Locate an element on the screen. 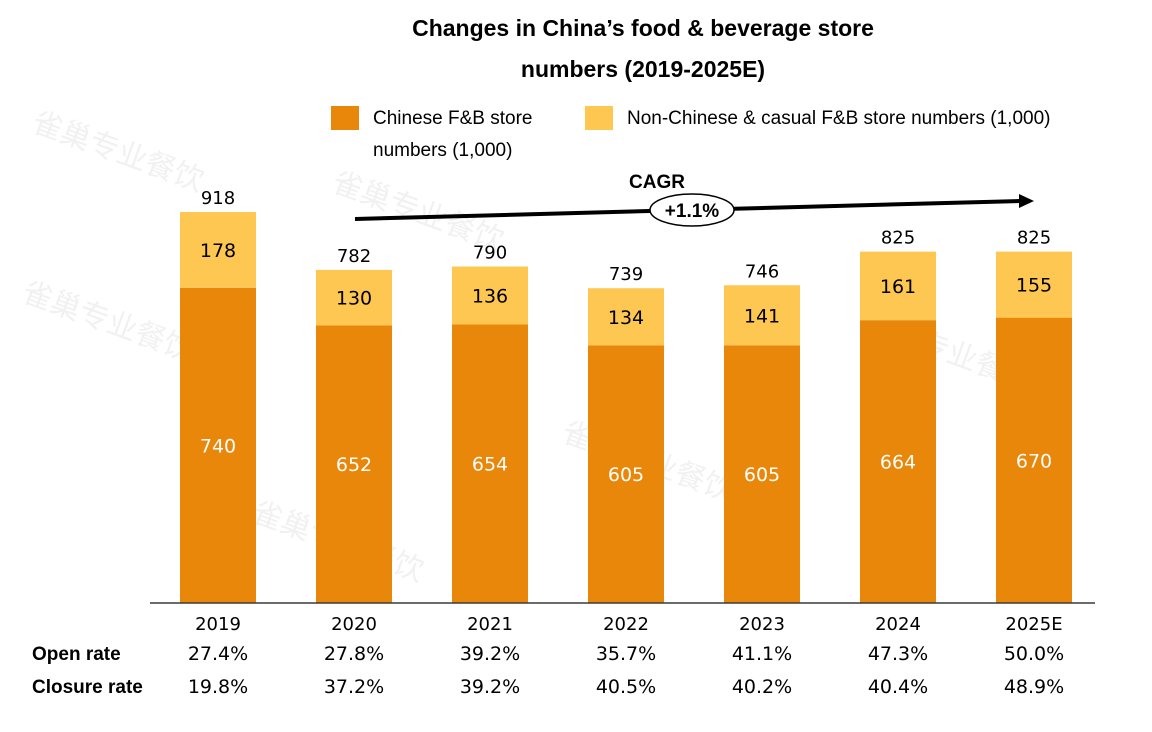  x-tick-label: 2024 is located at coordinates (898, 624).